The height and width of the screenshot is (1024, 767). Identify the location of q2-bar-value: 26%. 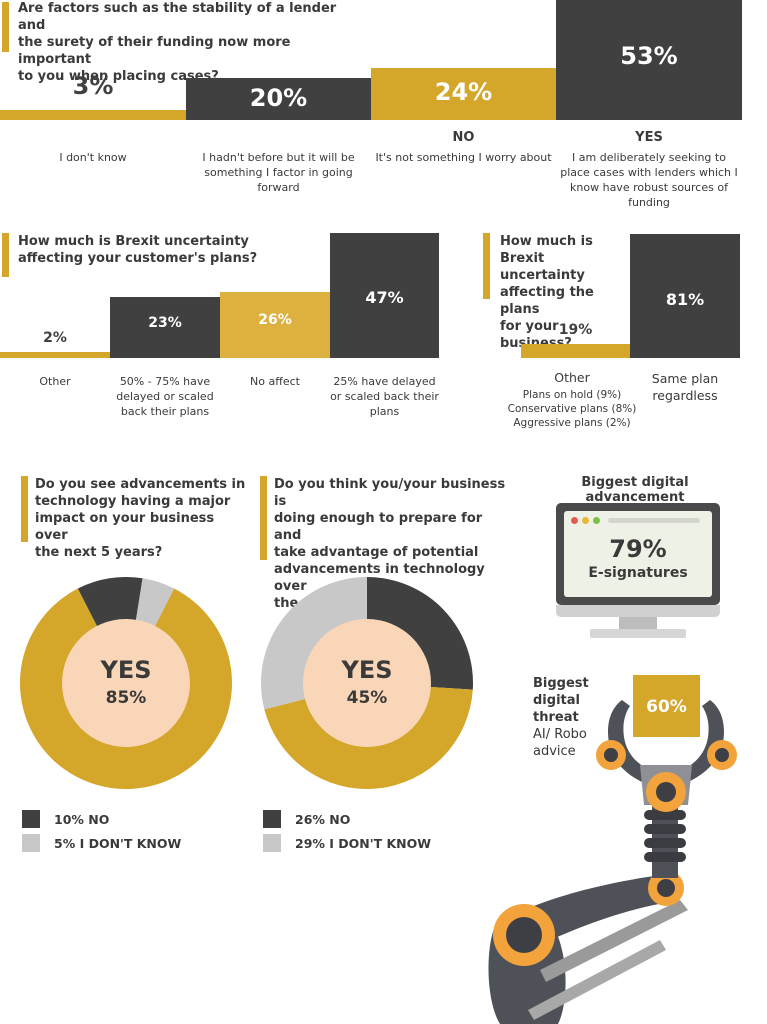
(275, 320).